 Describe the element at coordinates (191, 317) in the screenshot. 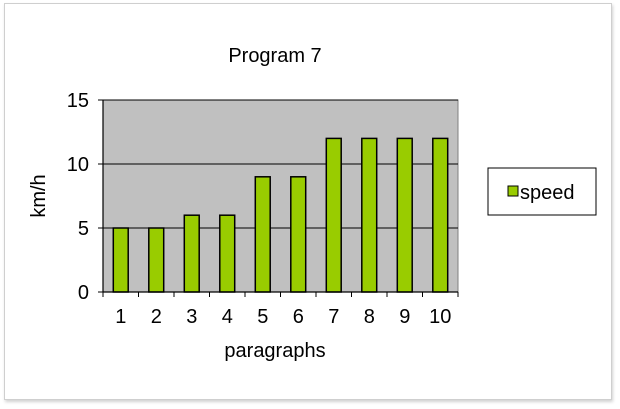

I see `x-tick-label: 3` at that location.